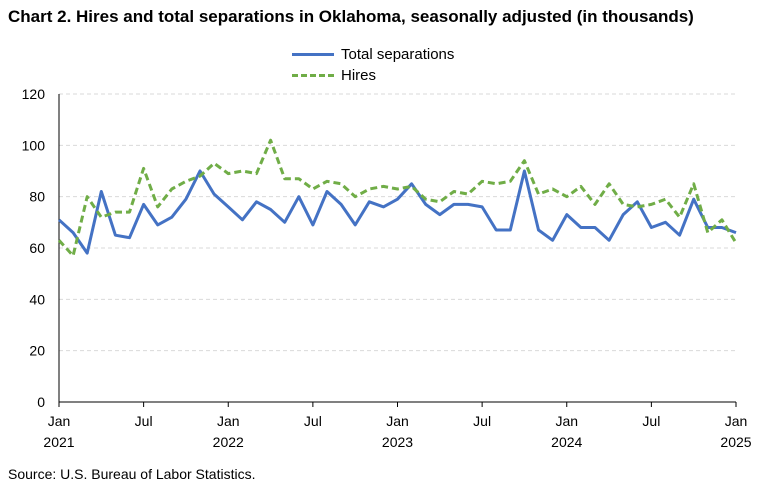 This screenshot has width=780, height=488. What do you see at coordinates (359, 75) in the screenshot?
I see `legend-label-hires: Hires` at bounding box center [359, 75].